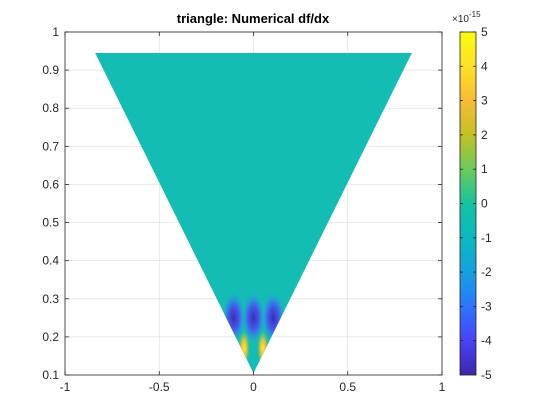 Image resolution: width=560 pixels, height=420 pixels. I want to click on colorbar-ticks: -5 -4 -3 -2 -1 0 1 2 3 4 5, so click(476, 203).